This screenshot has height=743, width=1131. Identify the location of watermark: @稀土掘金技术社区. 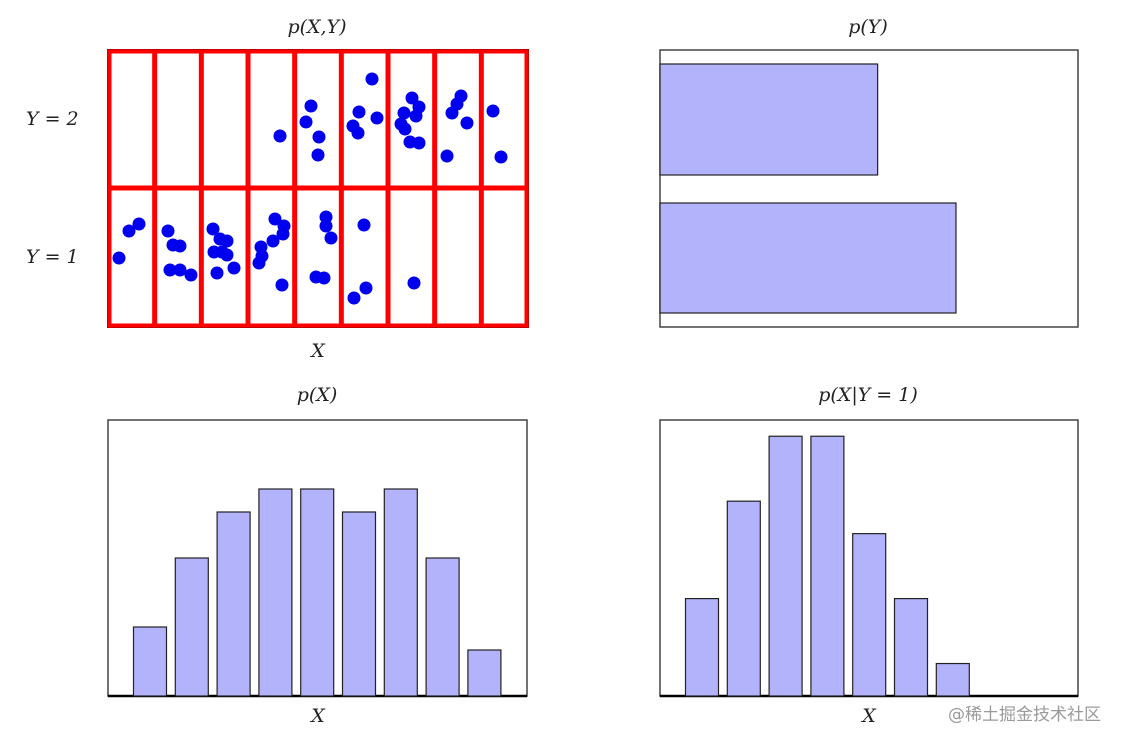
(1024, 715).